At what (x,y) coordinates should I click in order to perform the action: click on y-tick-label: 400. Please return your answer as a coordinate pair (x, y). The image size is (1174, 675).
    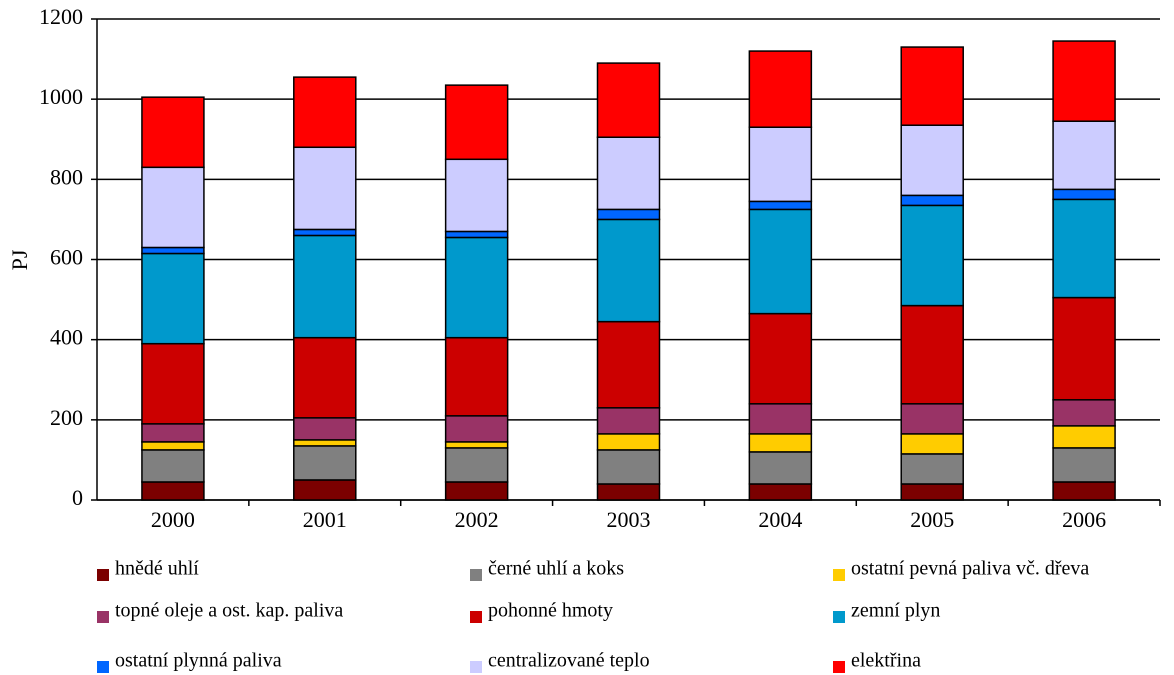
    Looking at the image, I should click on (66, 337).